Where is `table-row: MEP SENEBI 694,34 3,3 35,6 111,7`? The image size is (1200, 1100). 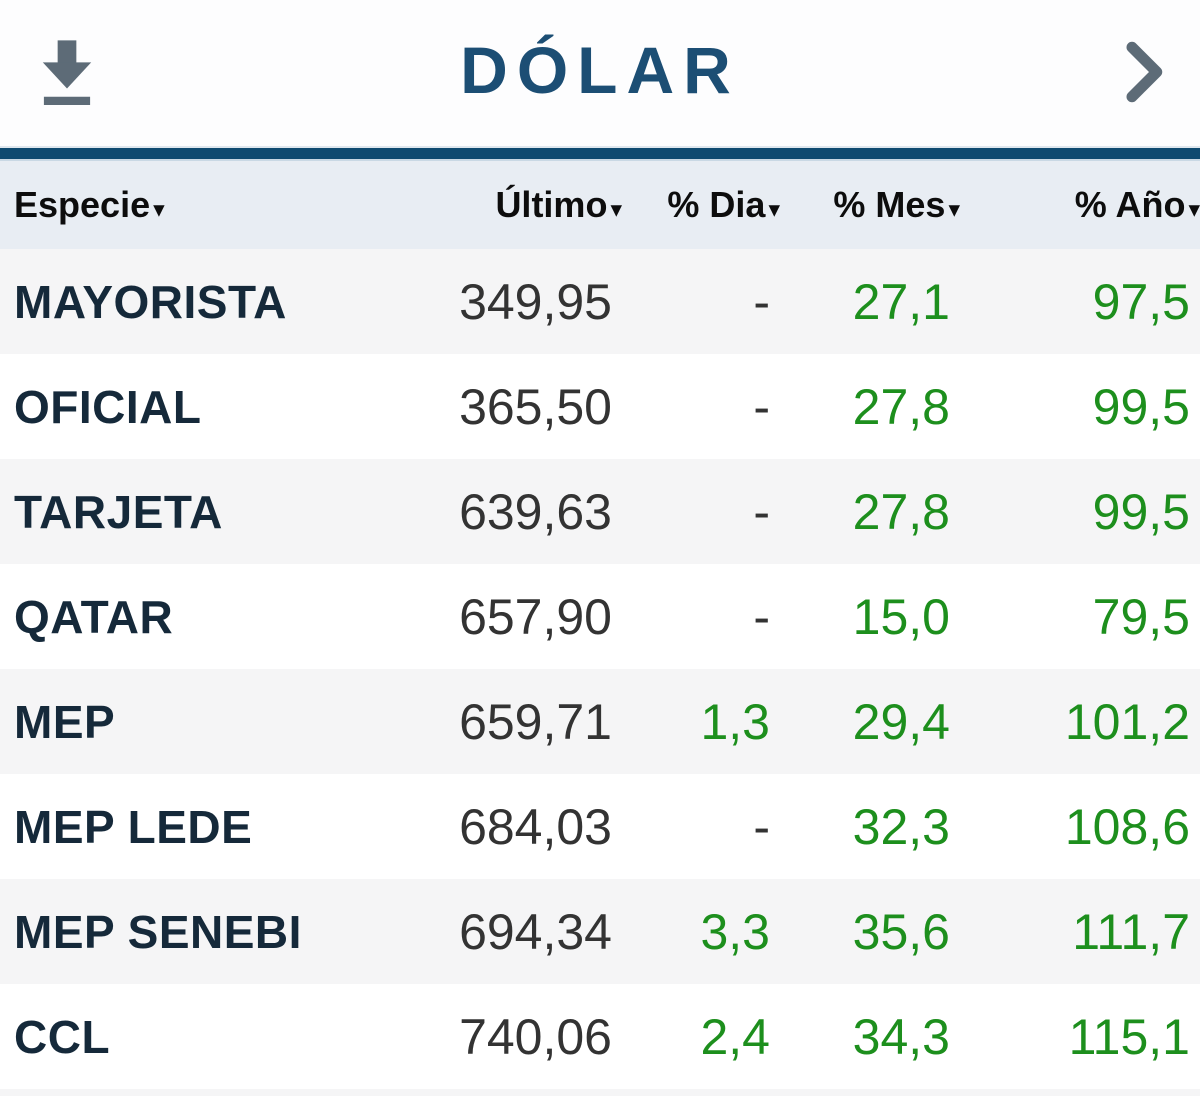 table-row: MEP SENEBI 694,34 3,3 35,6 111,7 is located at coordinates (600, 931).